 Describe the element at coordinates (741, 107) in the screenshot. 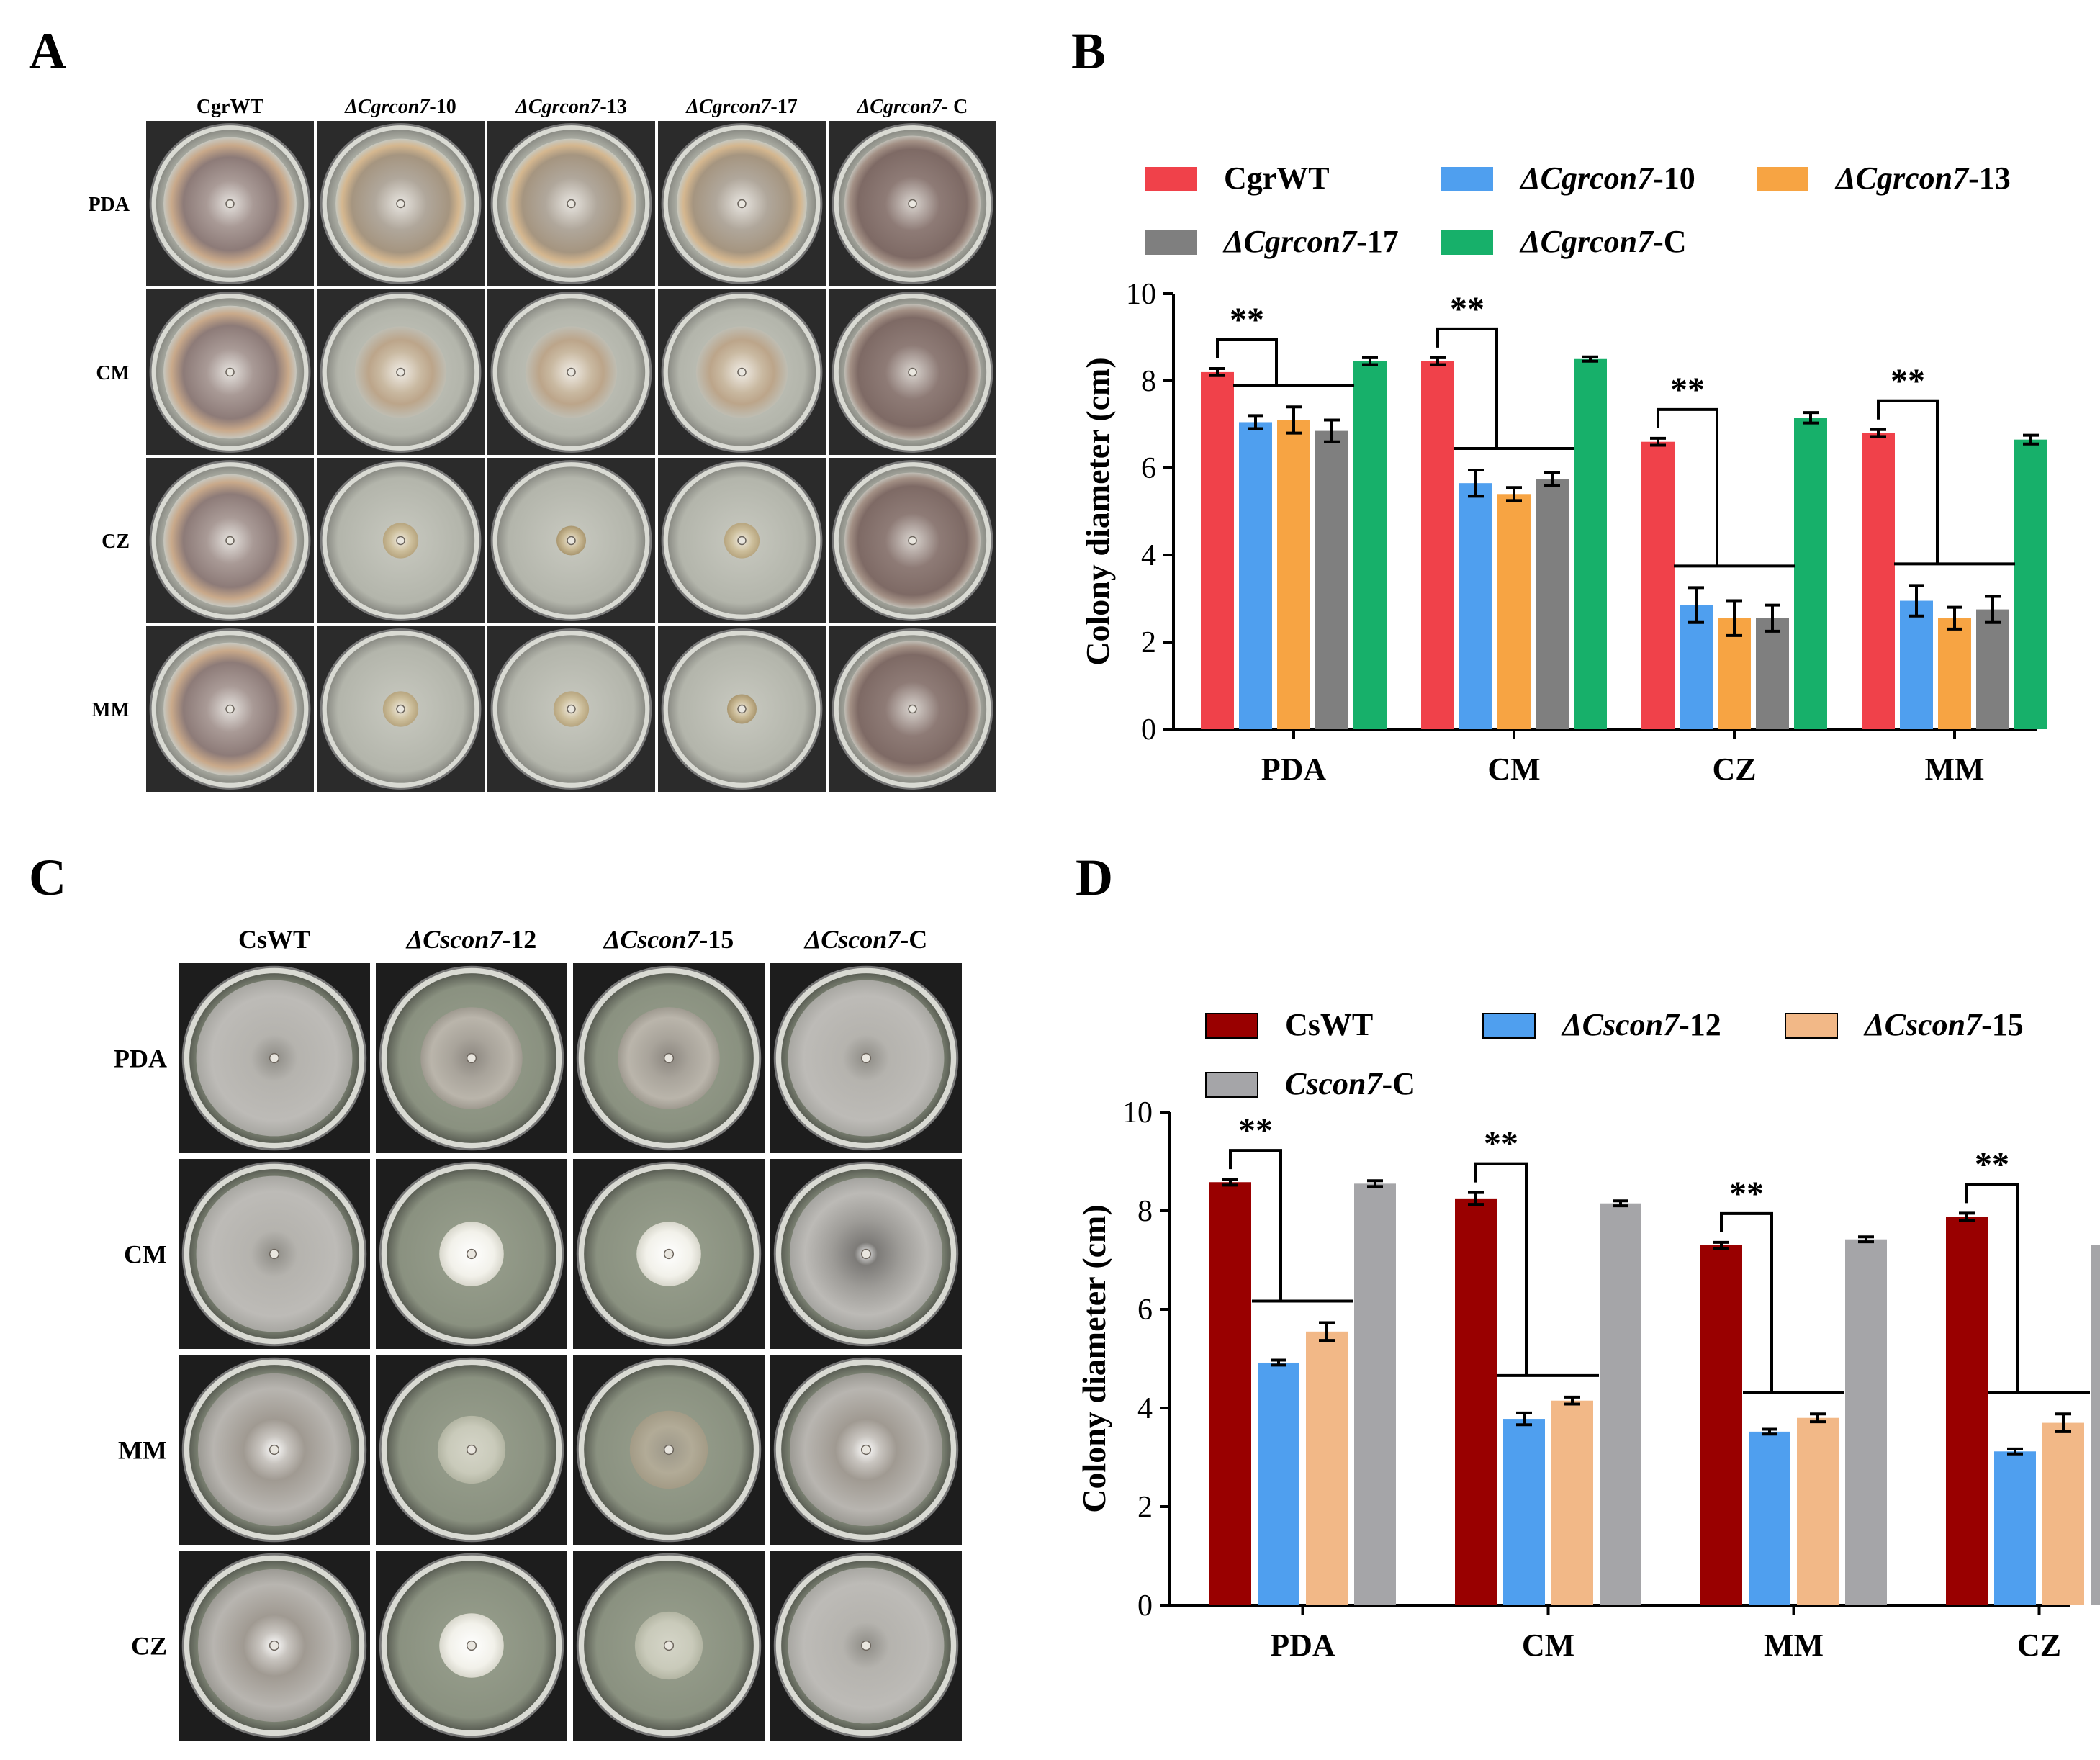

I see `column-label-cgrcon7-17: ΔCgrcon7-17` at that location.